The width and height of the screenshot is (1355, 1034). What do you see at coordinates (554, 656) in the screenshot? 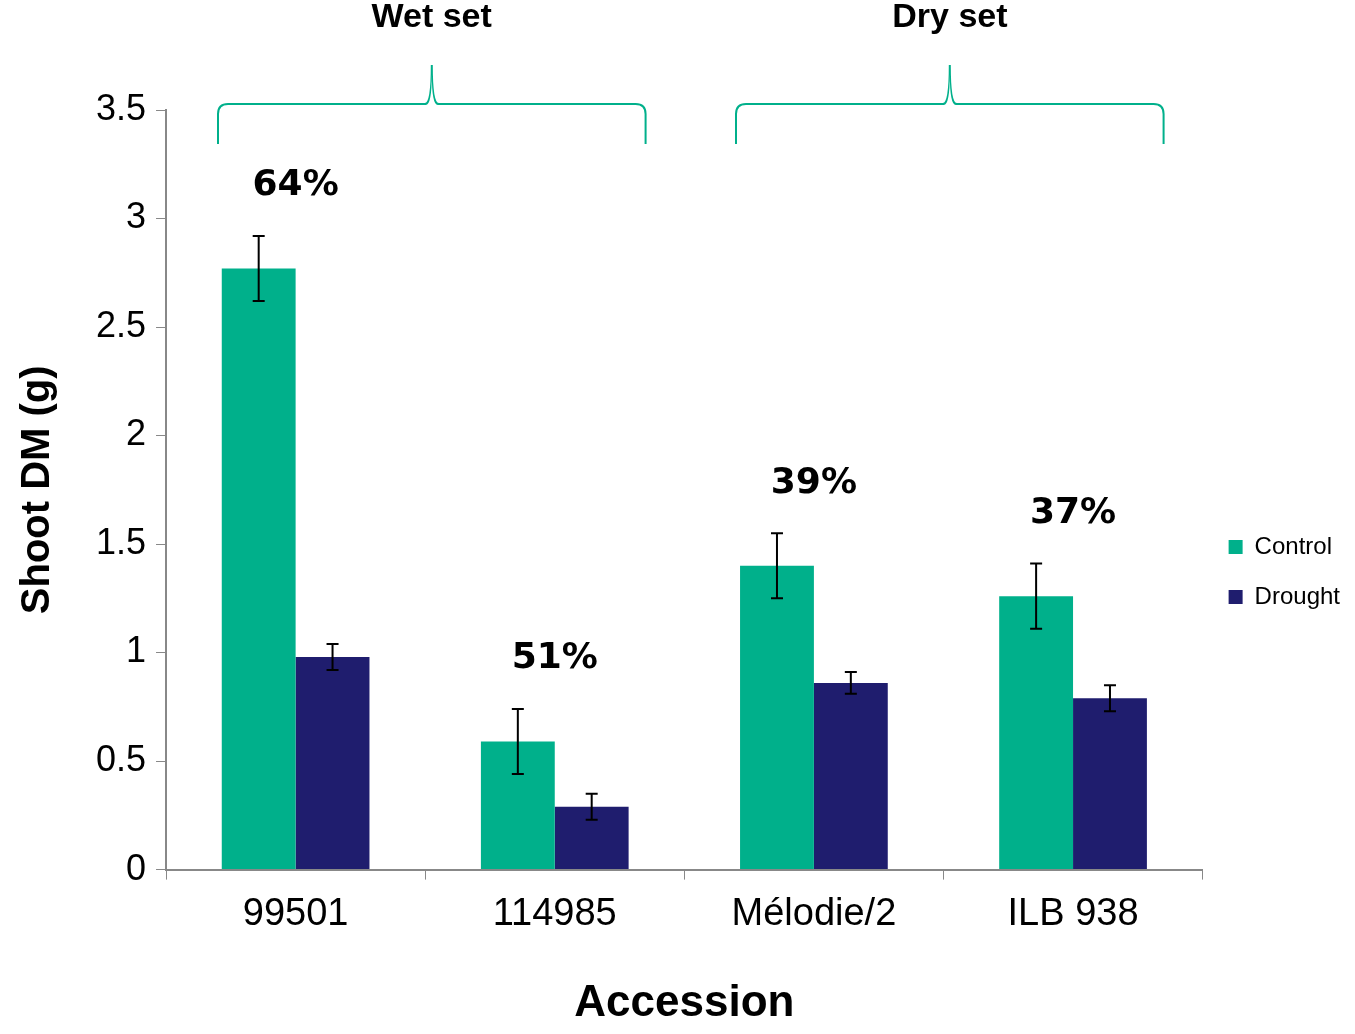
I see `annotation: 51%` at bounding box center [554, 656].